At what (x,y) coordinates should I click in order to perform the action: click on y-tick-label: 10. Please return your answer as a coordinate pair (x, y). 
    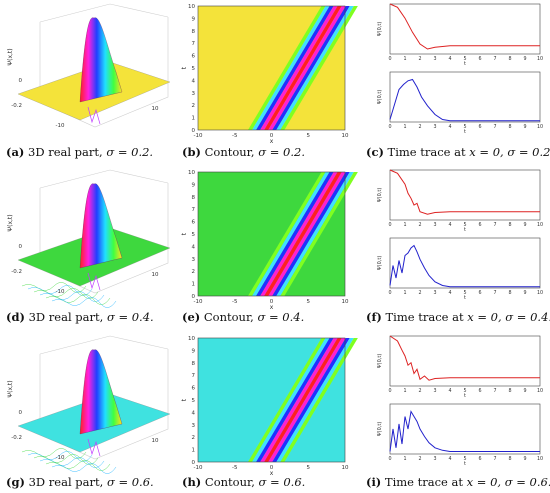
    Looking at the image, I should click on (191, 339).